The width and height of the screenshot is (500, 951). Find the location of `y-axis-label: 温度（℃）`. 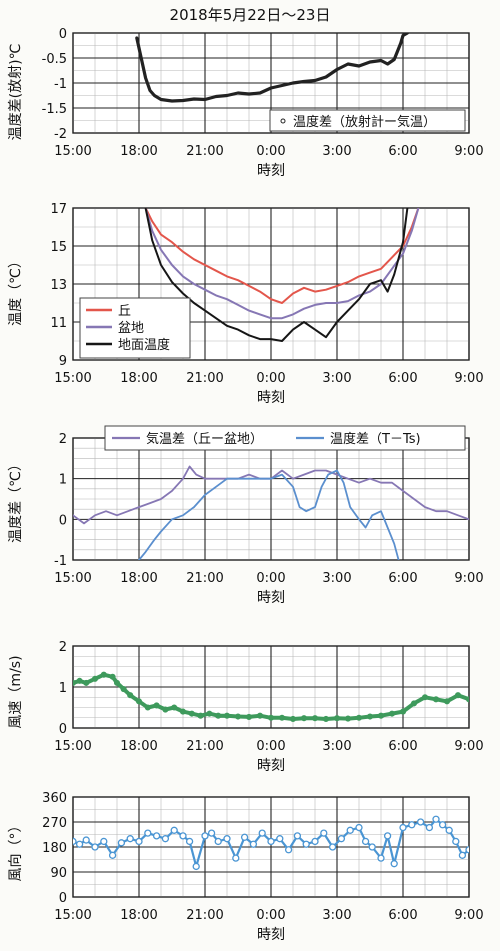

y-axis-label: 温度（℃） is located at coordinates (16, 290).